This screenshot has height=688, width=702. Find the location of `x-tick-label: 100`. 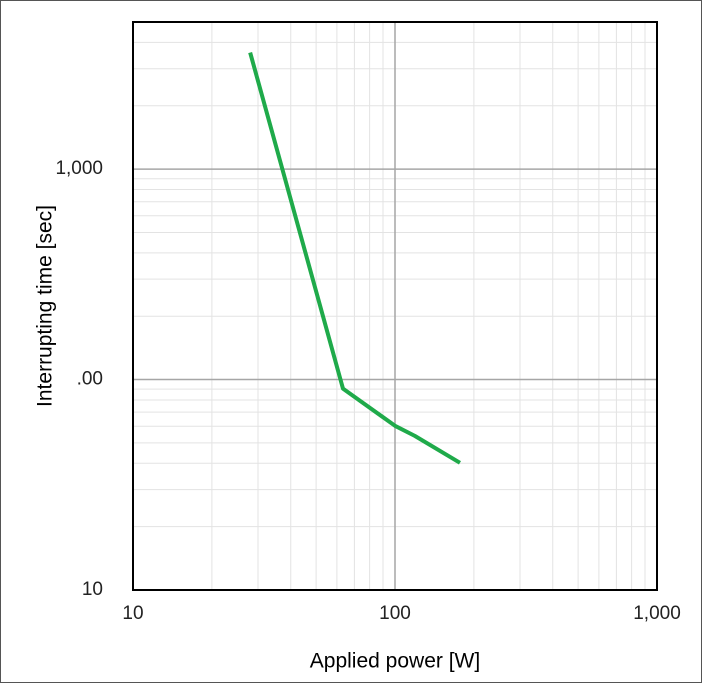

x-tick-label: 100 is located at coordinates (395, 613).